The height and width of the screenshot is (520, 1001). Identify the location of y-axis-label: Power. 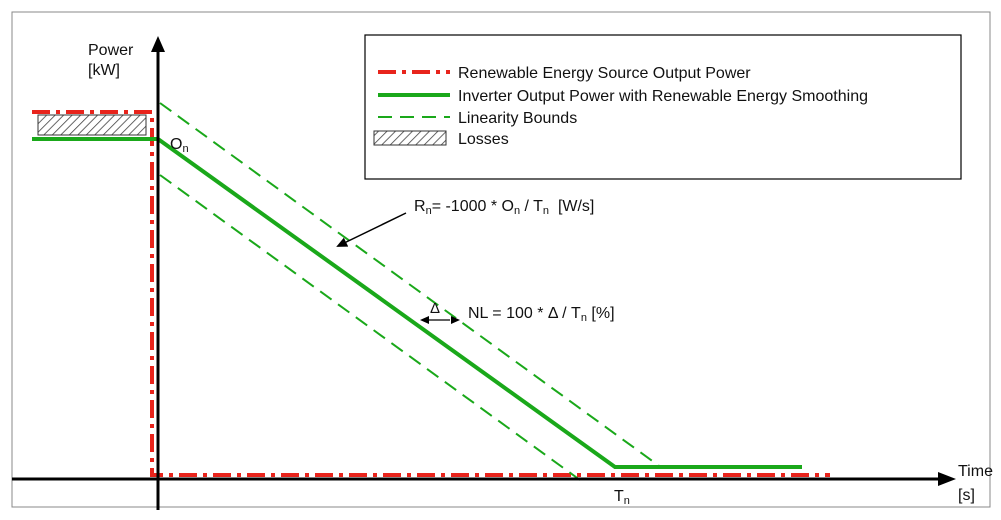
(111, 50).